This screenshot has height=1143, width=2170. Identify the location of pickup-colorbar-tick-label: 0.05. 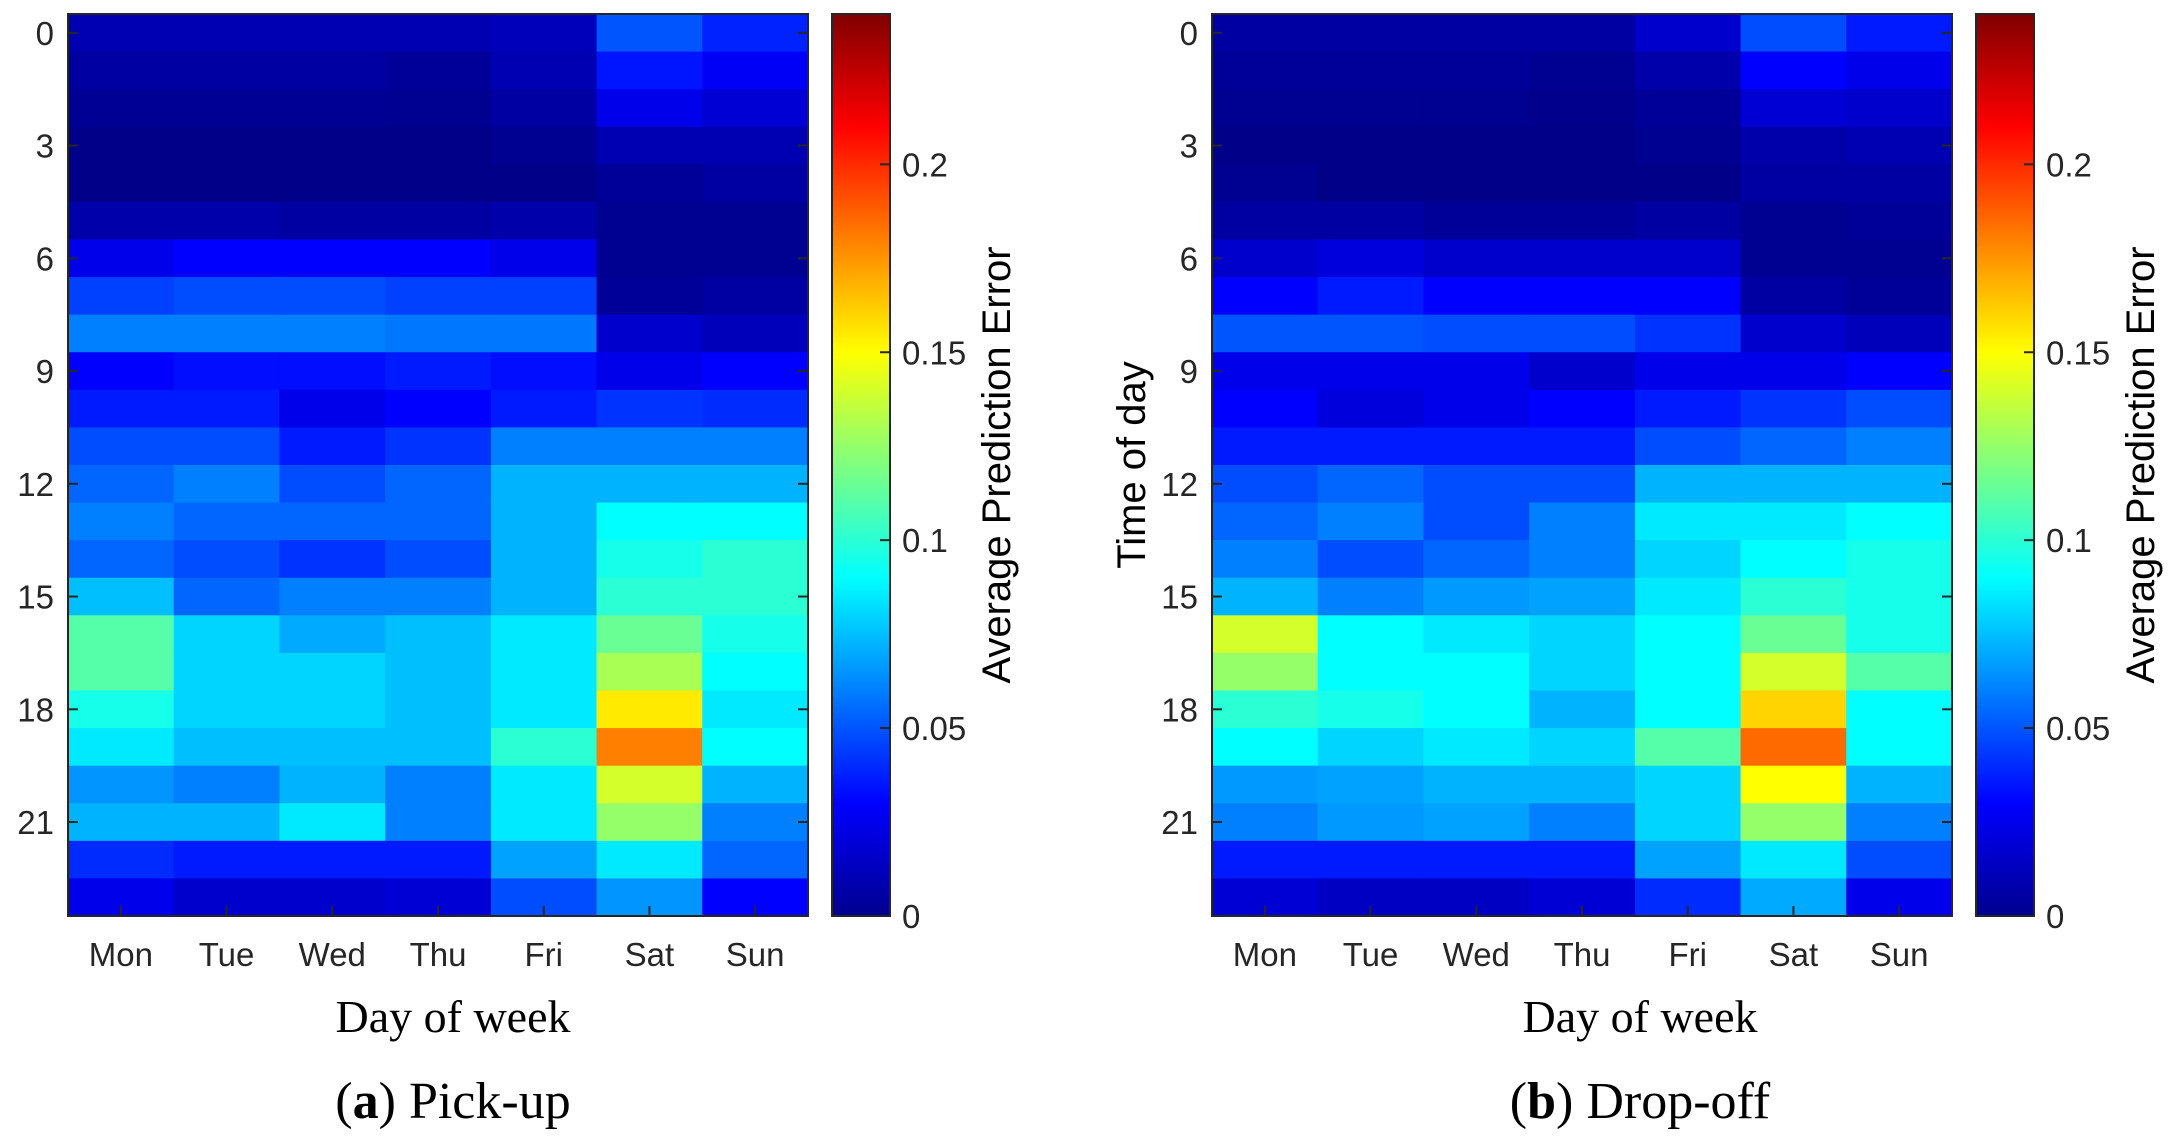
(934, 728).